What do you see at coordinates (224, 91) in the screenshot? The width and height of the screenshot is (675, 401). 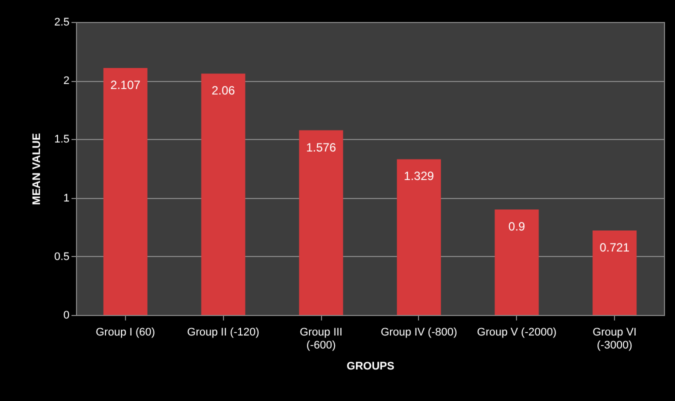 I see `data-label: 2.06` at bounding box center [224, 91].